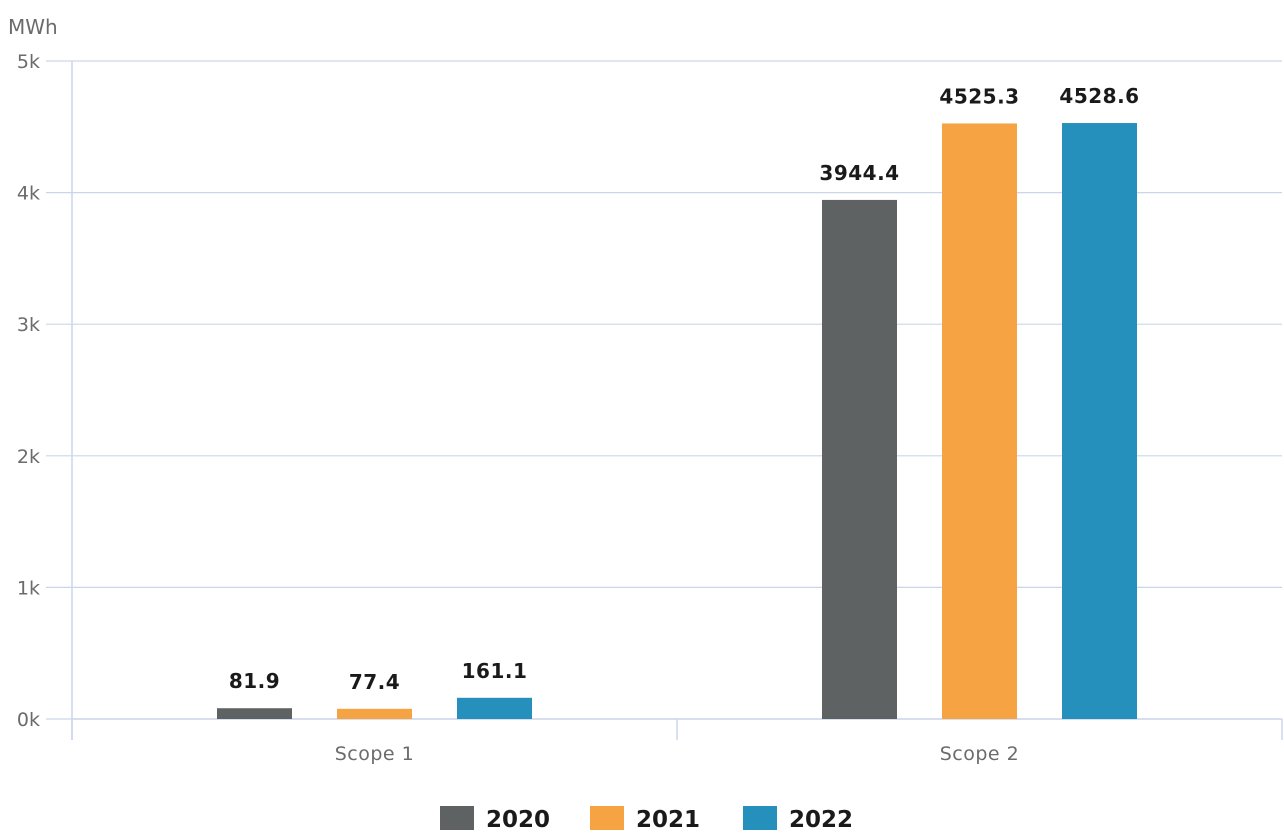  Describe the element at coordinates (979, 96) in the screenshot. I see `data-label: 4525.3` at that location.